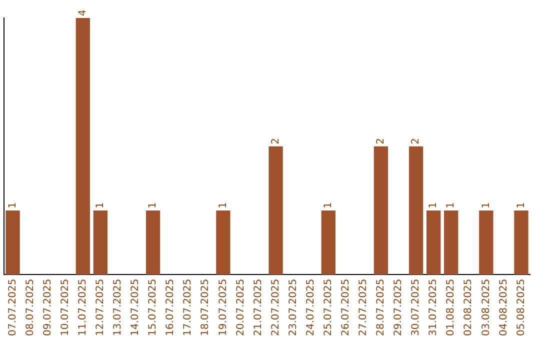  I want to click on x-tick-label: 31.07.2025, so click(434, 307).